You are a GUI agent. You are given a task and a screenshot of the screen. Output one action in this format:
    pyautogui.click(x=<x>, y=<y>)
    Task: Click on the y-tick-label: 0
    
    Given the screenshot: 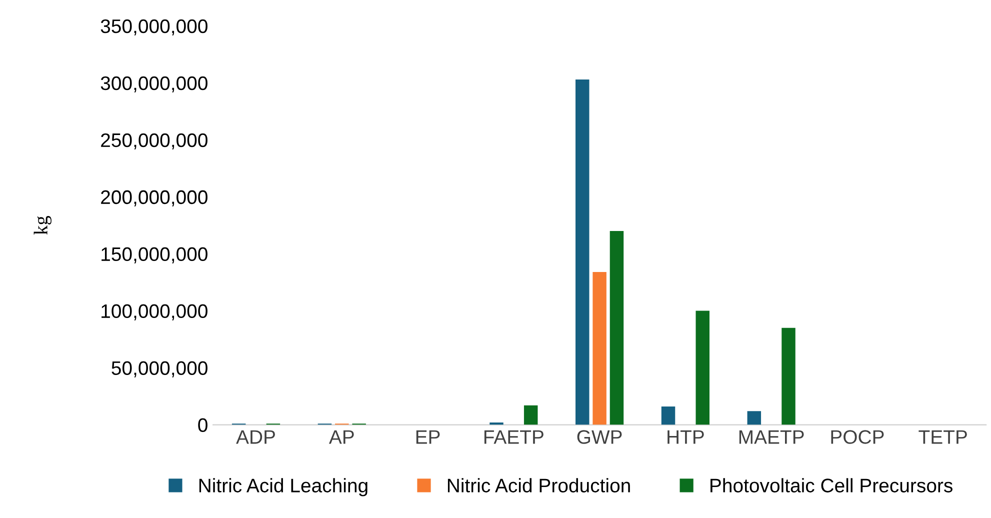 What is the action you would take?
    pyautogui.click(x=203, y=425)
    